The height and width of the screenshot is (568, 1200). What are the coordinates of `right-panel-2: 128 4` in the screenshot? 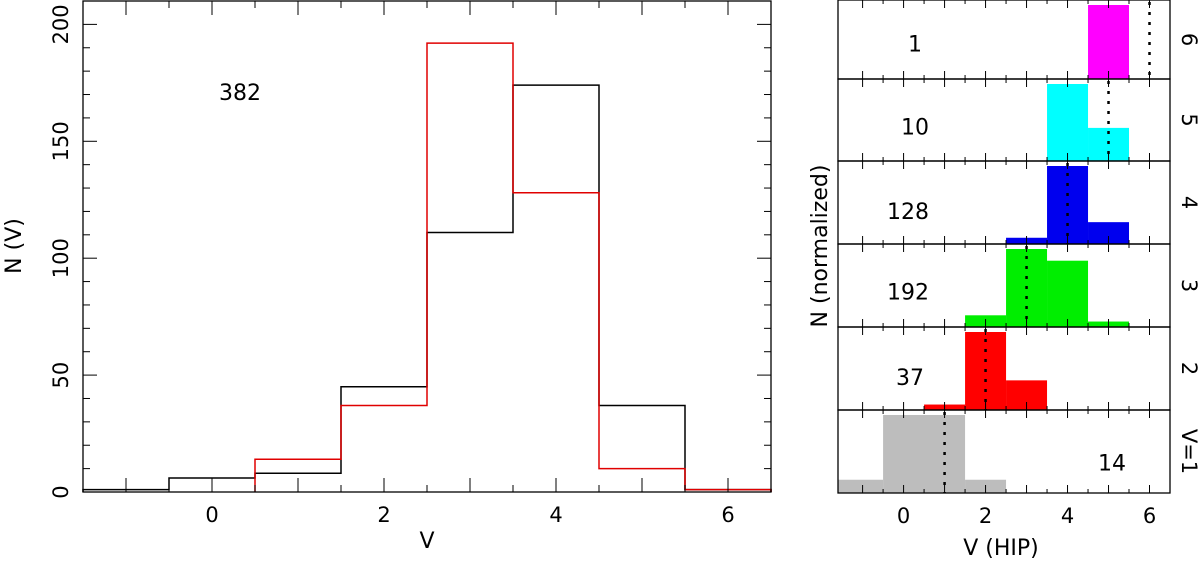 It's located at (1018, 202).